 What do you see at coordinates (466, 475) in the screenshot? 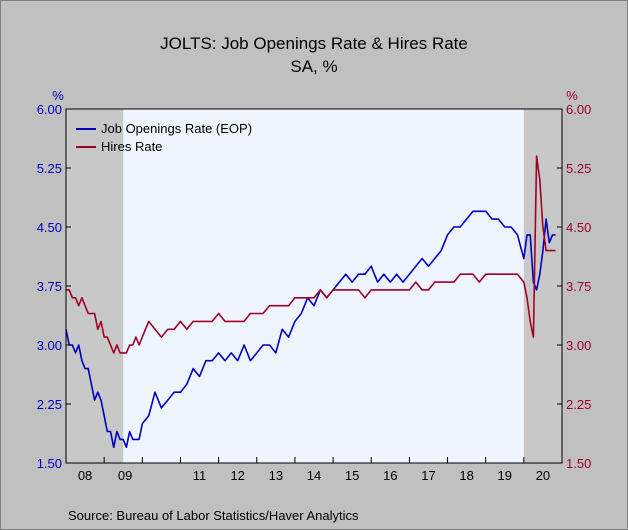
I see `x-tick-label-18: 18` at bounding box center [466, 475].